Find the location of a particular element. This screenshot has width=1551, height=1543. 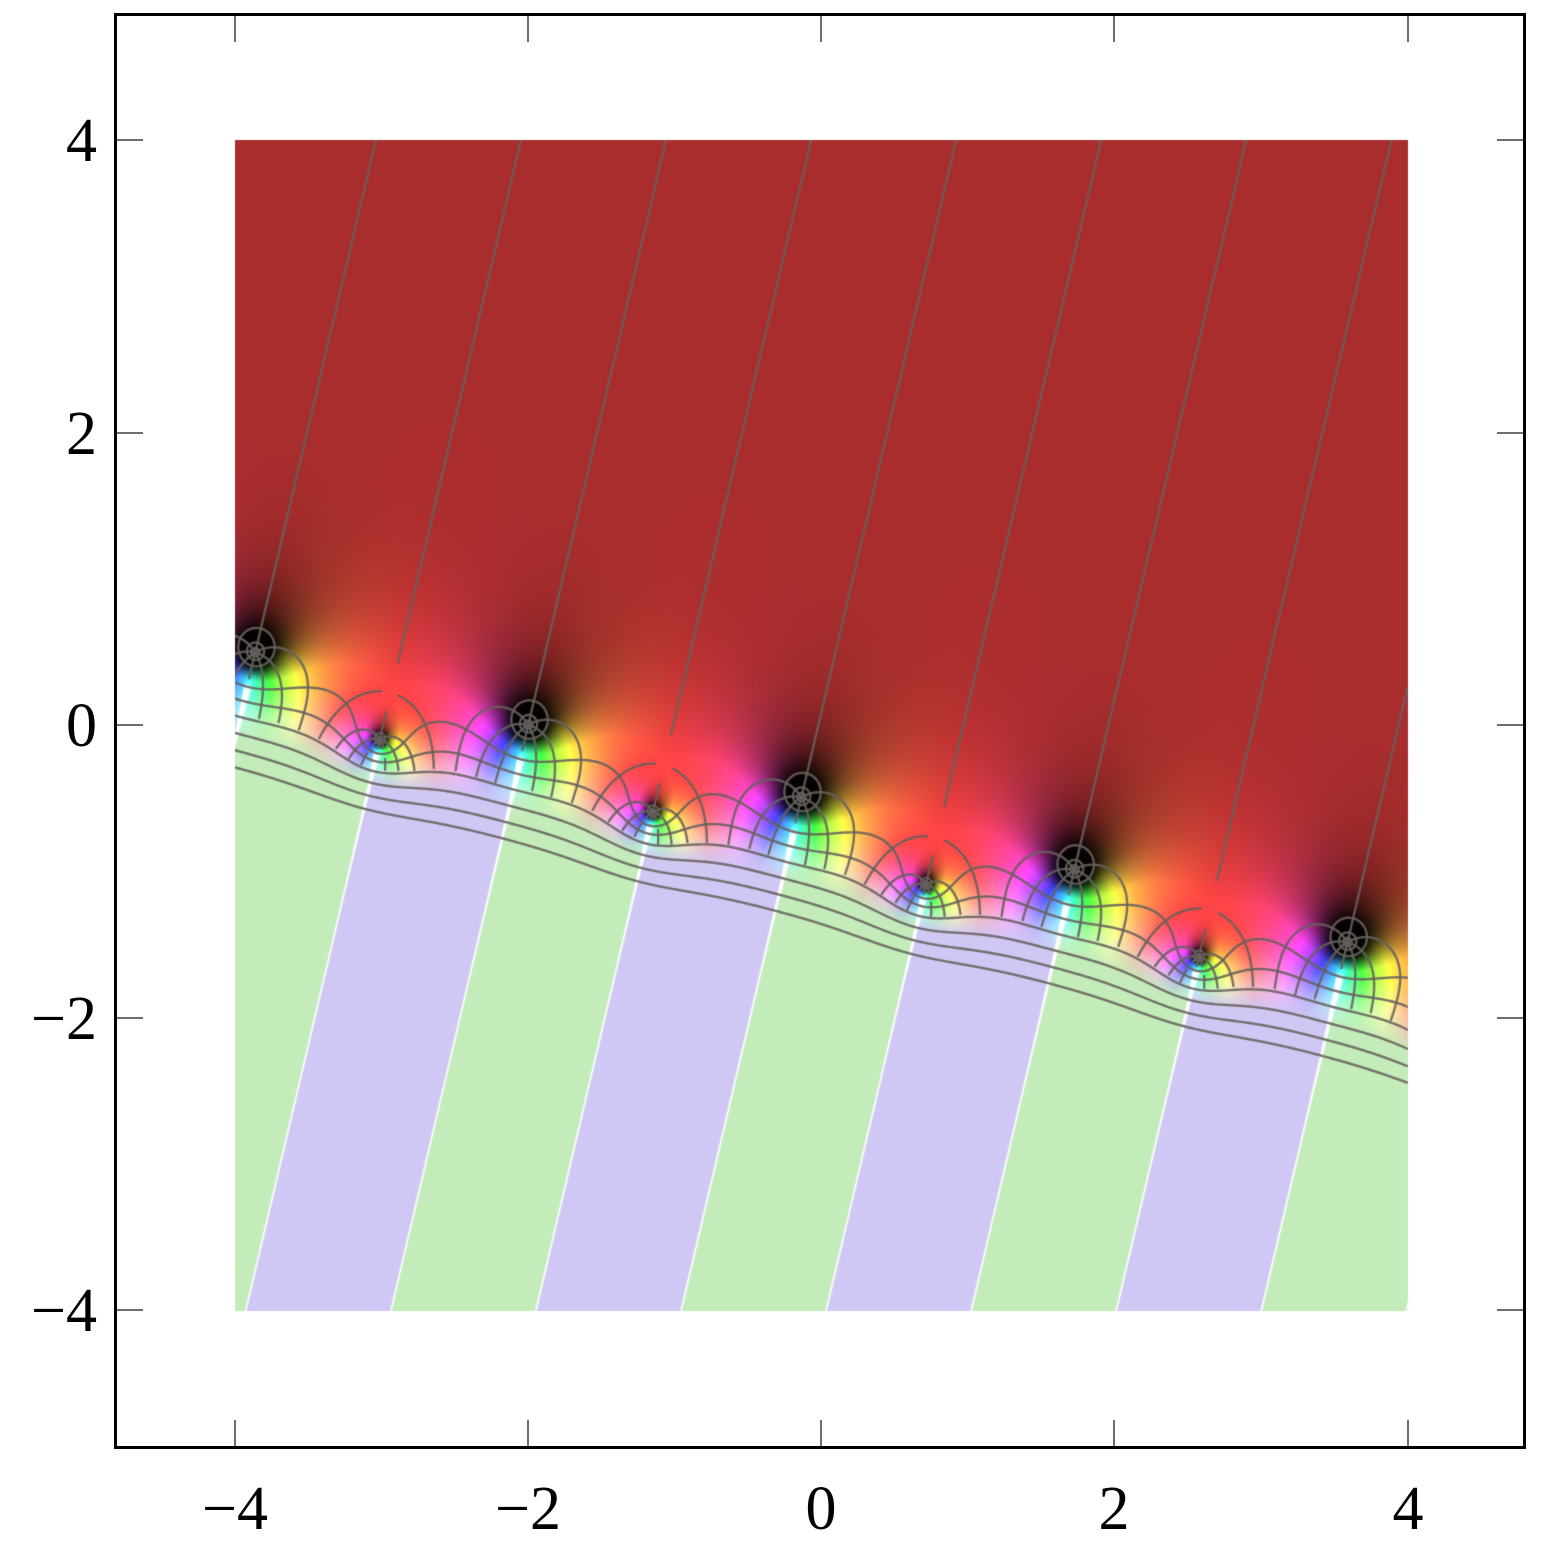

y-tick-label: −2 is located at coordinates (64, 1019).